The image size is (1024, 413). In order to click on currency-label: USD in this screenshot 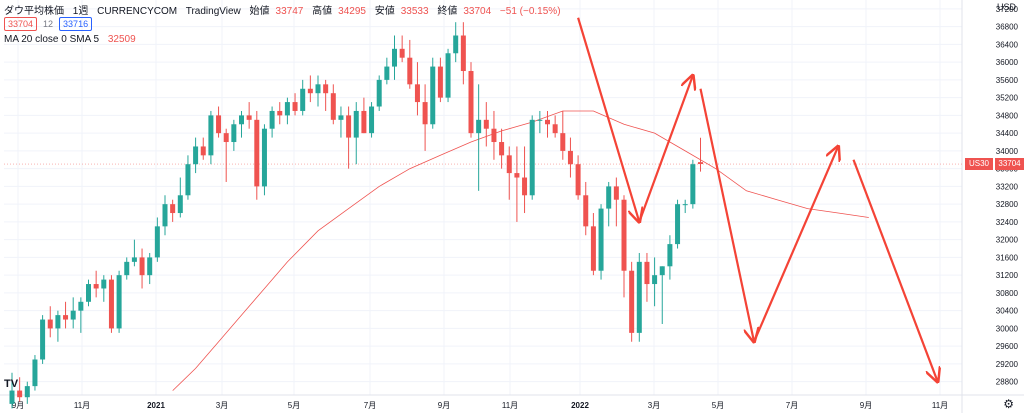, I will do `click(1006, 7)`.